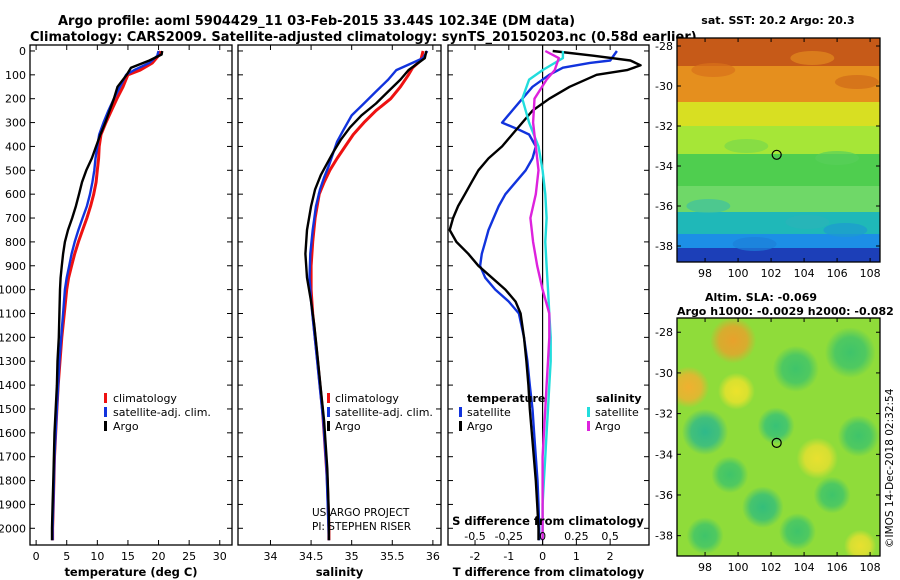 Image resolution: width=900 pixels, height=580 pixels. What do you see at coordinates (145, 398) in the screenshot?
I see `legend-label: climatology` at bounding box center [145, 398].